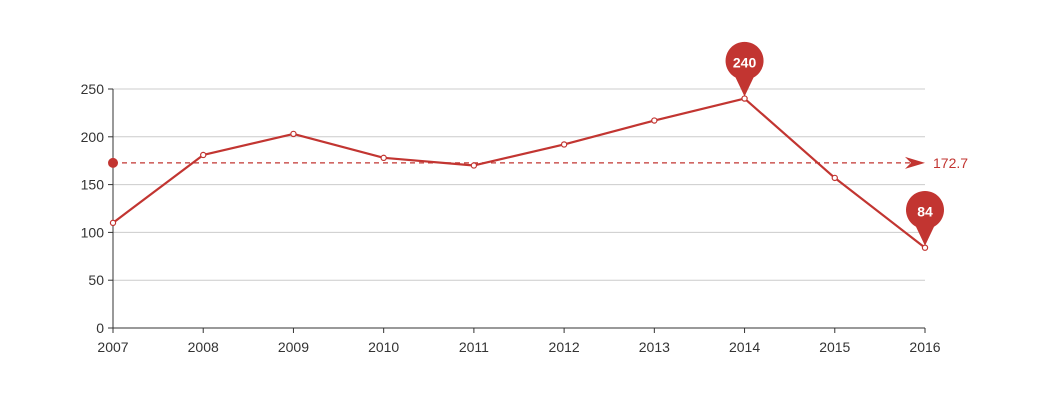  I want to click on y-tick-label: 0, so click(100, 328).